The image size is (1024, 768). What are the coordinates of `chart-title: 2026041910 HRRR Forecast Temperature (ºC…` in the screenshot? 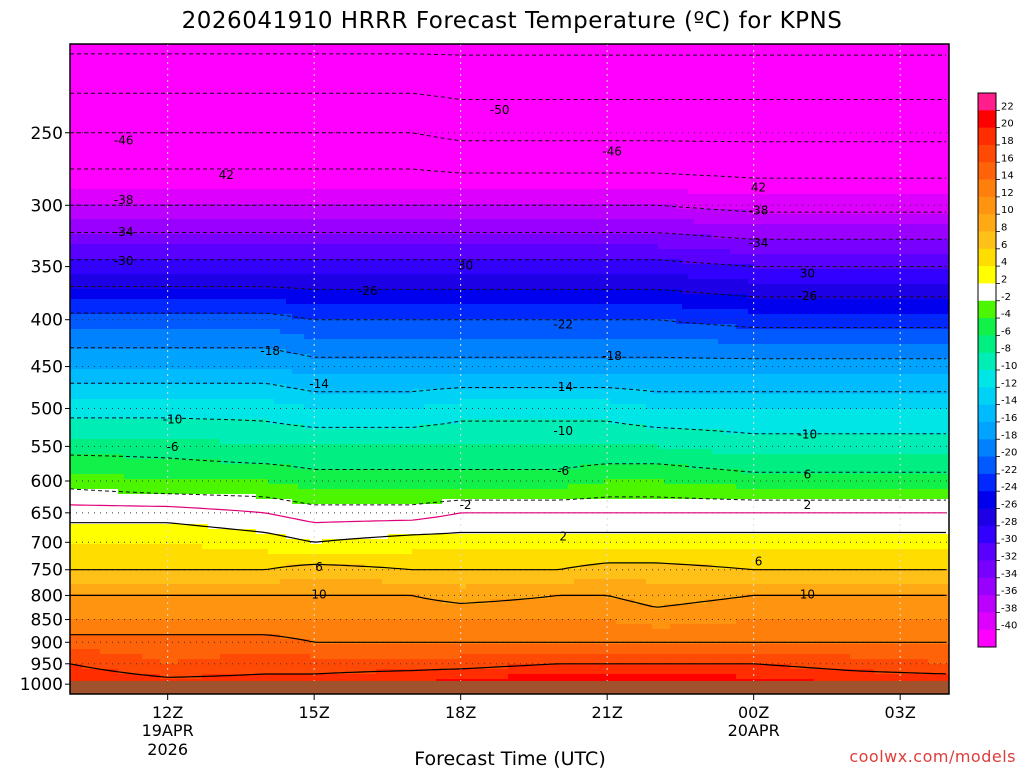 It's located at (512, 21).